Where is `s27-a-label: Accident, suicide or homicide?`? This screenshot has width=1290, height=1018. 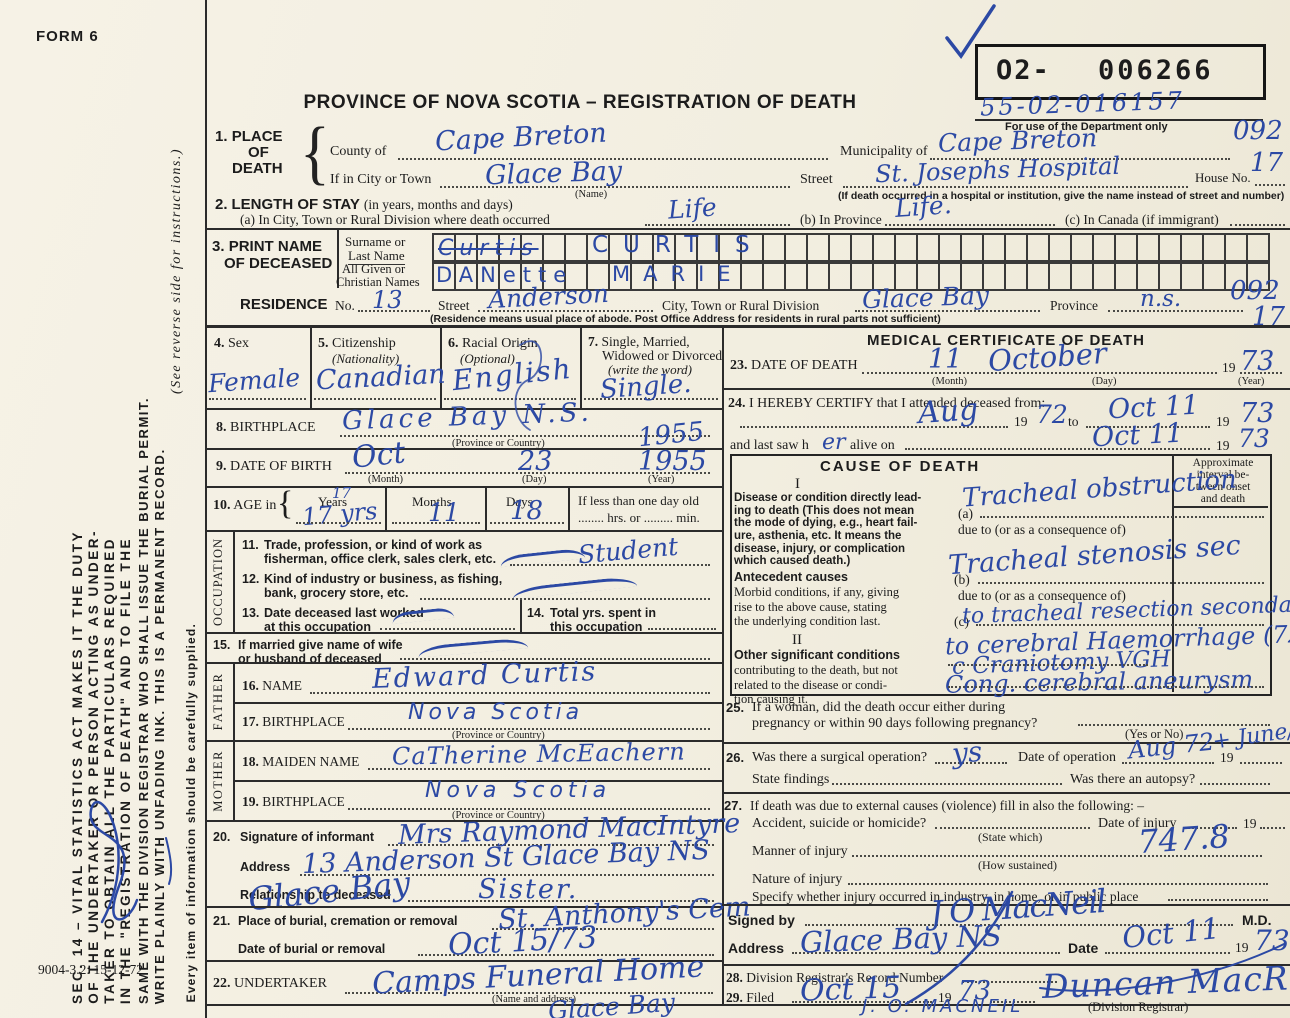
s27-a-label: Accident, suicide or homicide? is located at coordinates (839, 823).